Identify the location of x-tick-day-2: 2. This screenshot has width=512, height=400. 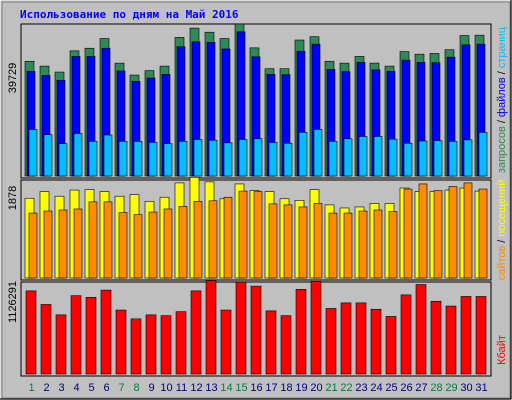
(46, 388).